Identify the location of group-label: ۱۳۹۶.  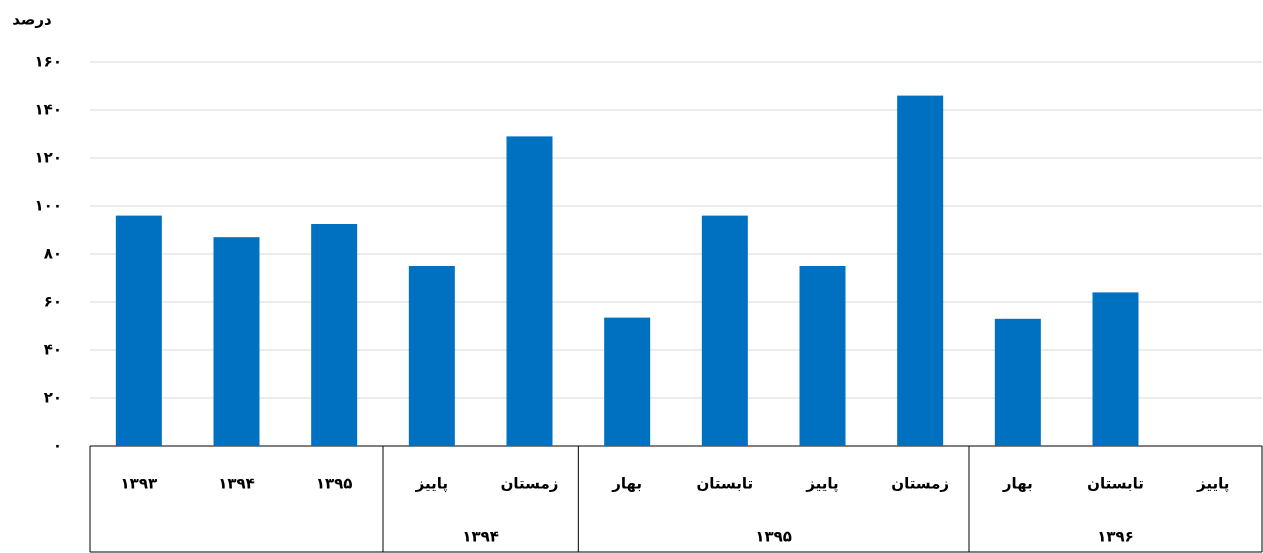
(1115, 537).